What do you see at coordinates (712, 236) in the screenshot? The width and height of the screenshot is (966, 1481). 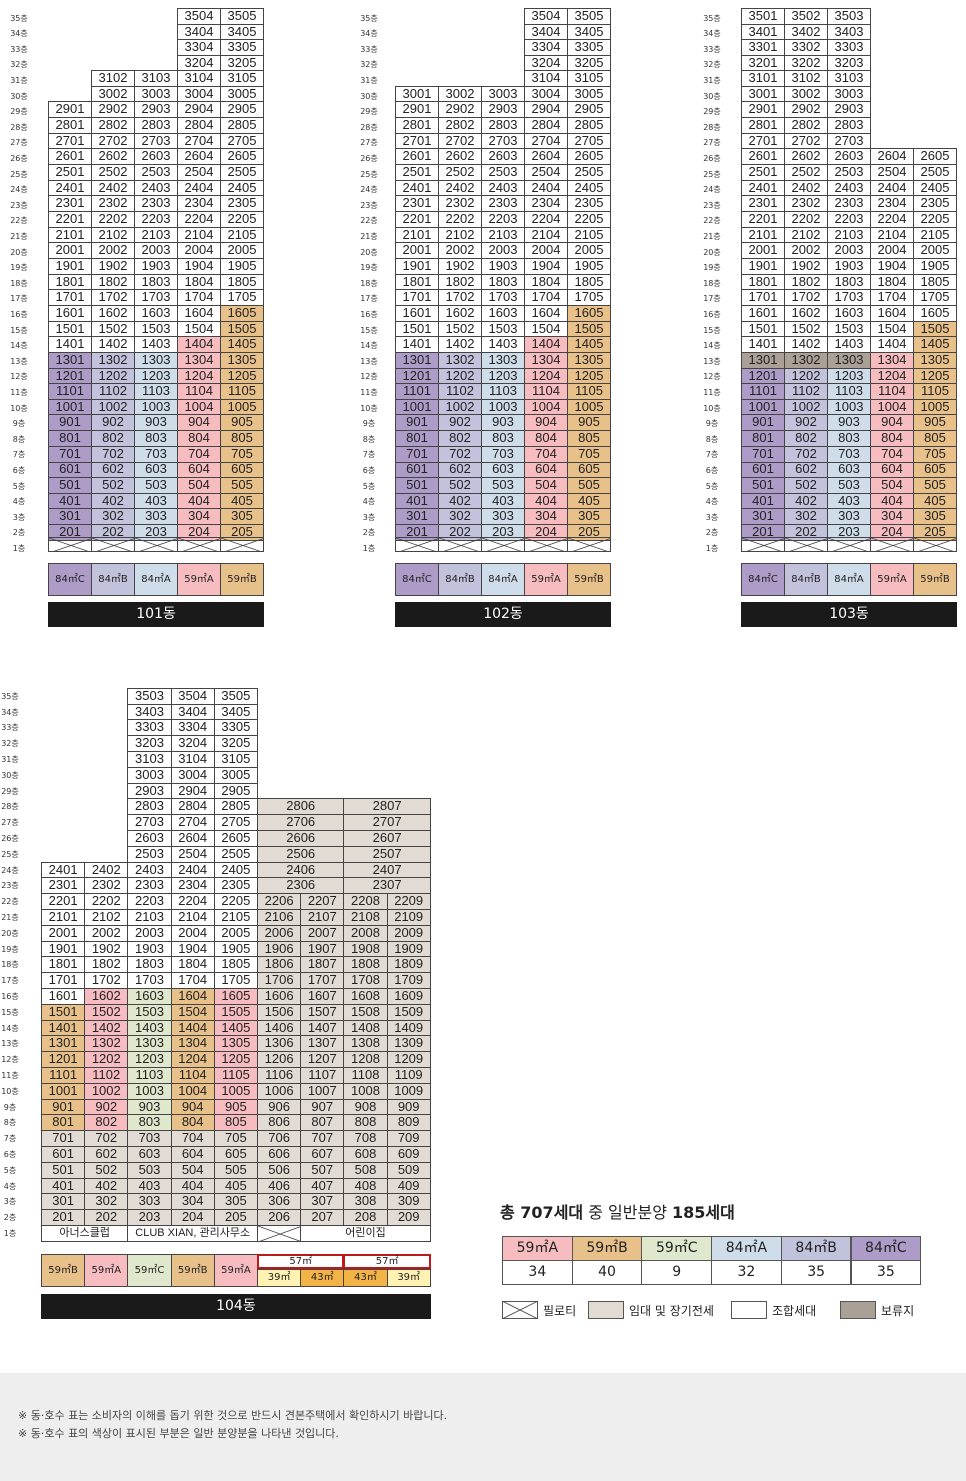 I see `floor-label: 21층` at bounding box center [712, 236].